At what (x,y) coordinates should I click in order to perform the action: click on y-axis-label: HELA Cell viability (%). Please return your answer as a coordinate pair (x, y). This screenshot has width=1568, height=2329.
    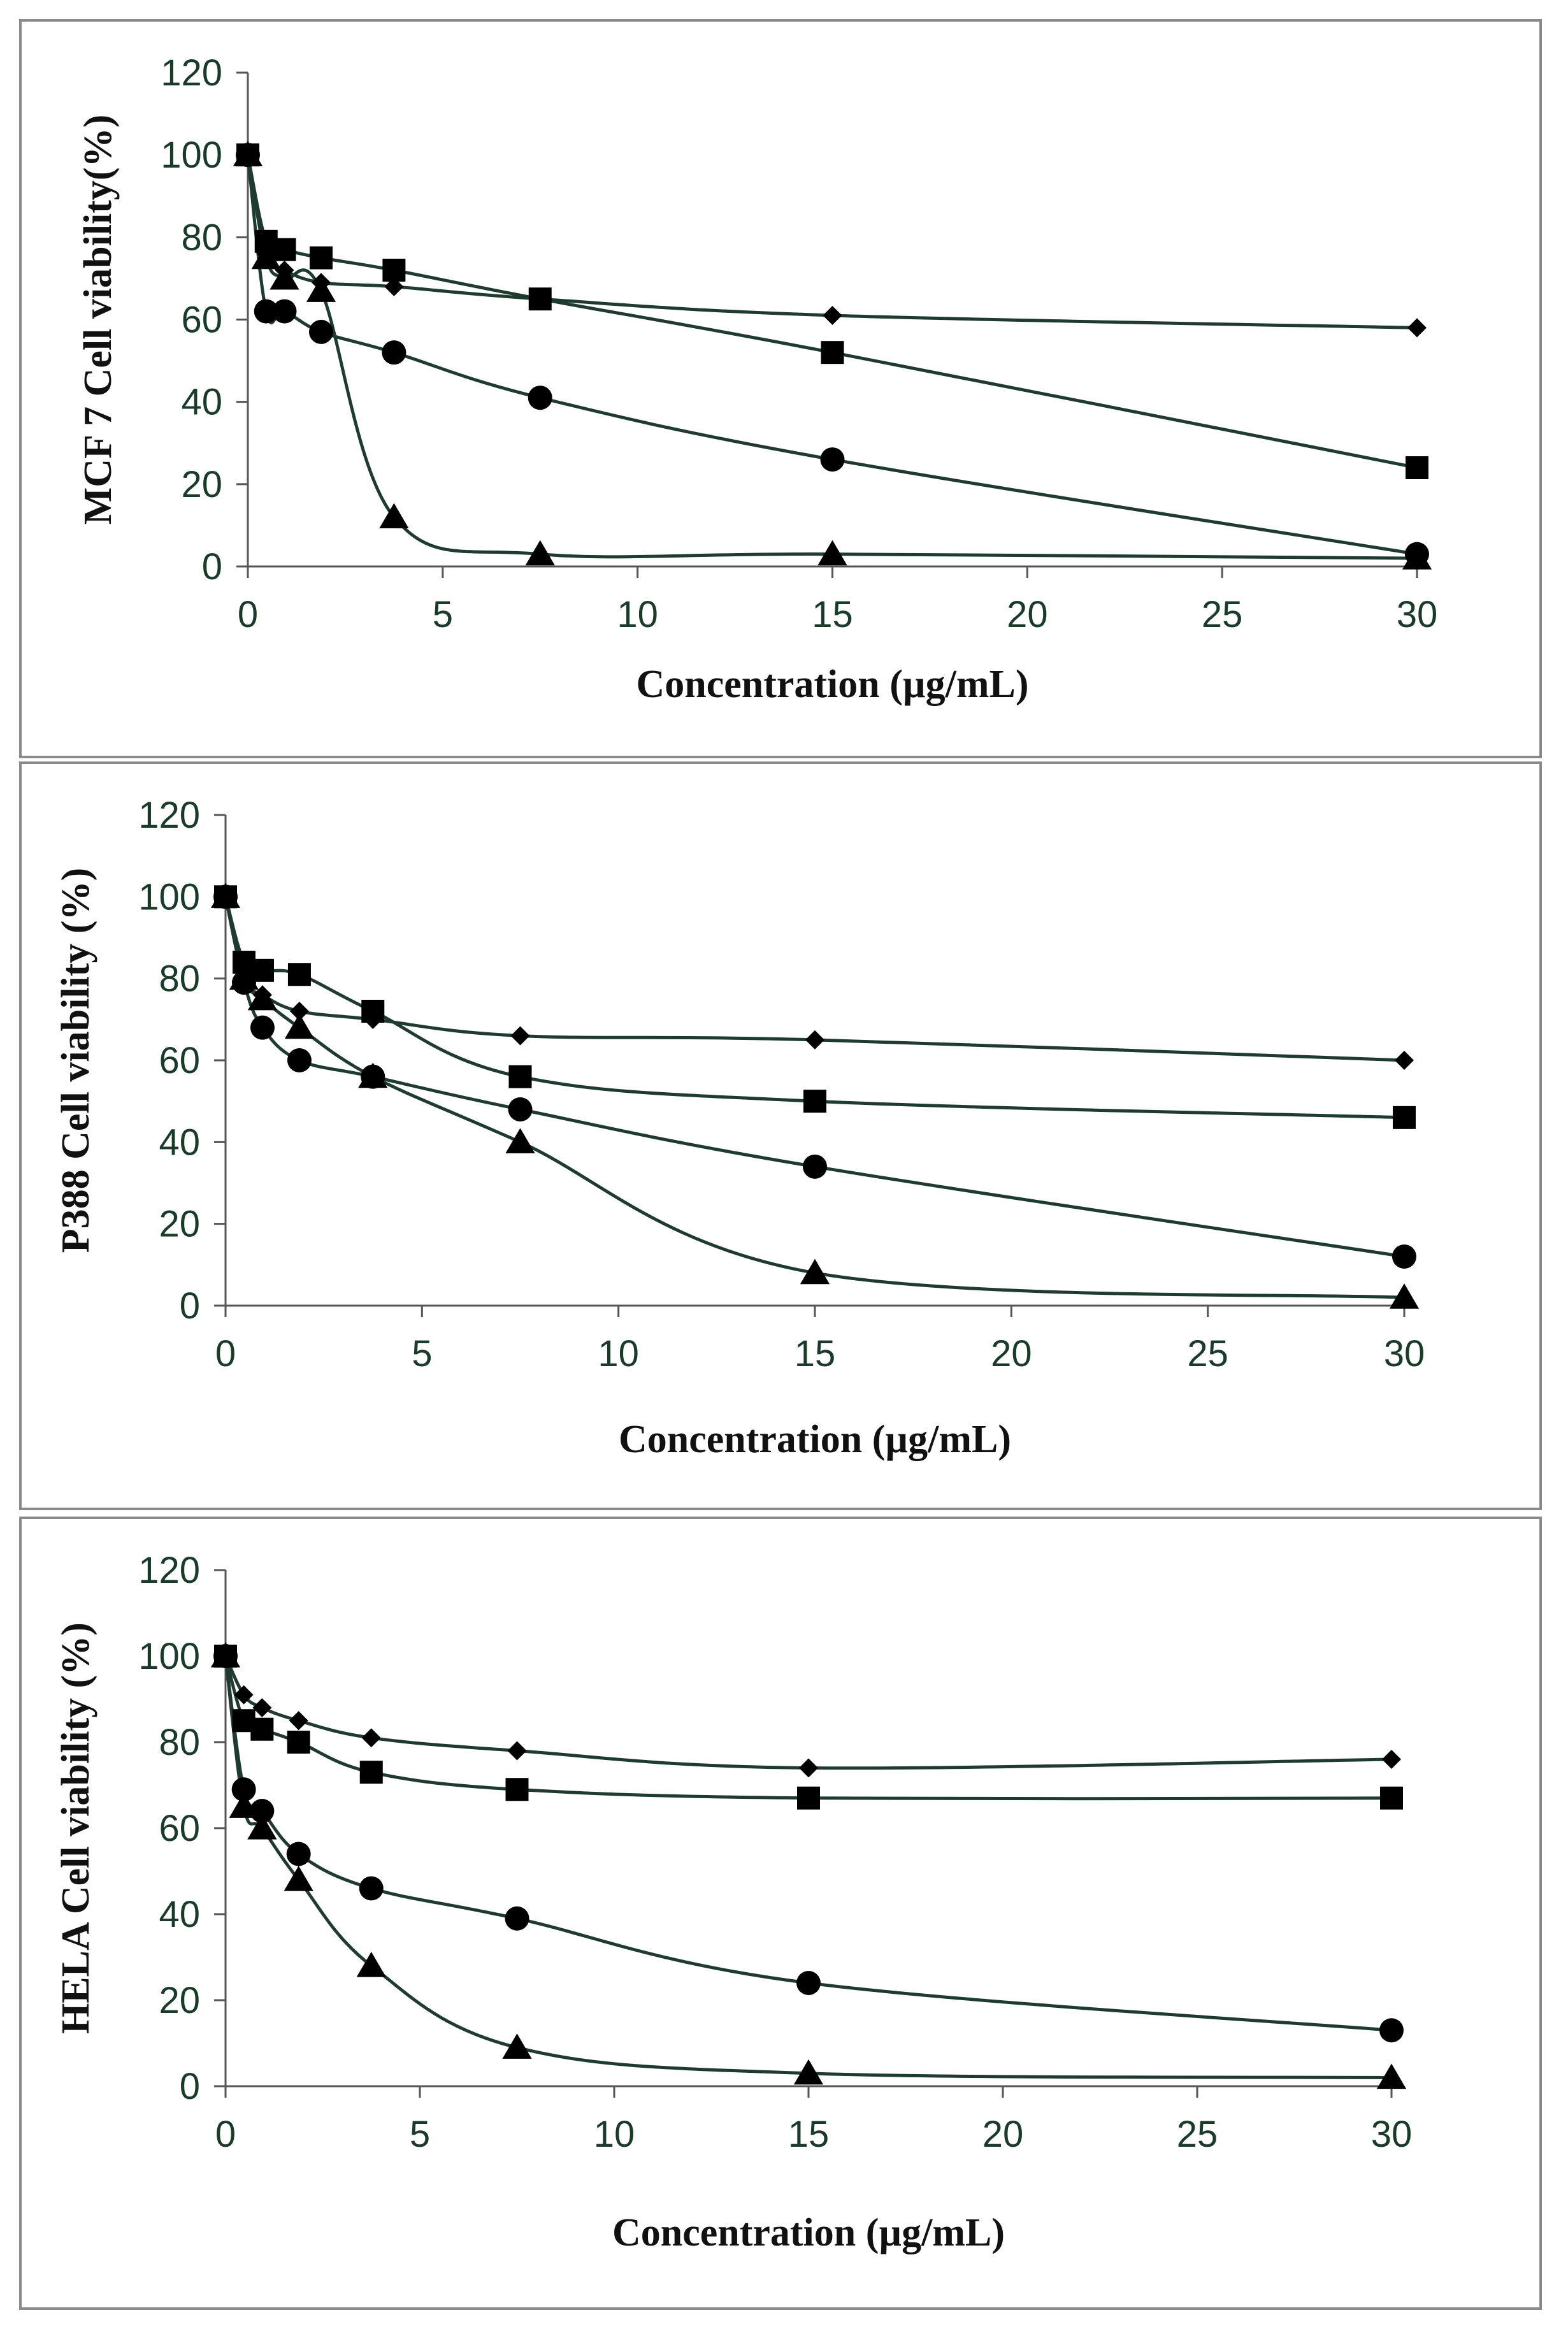
    Looking at the image, I should click on (75, 1828).